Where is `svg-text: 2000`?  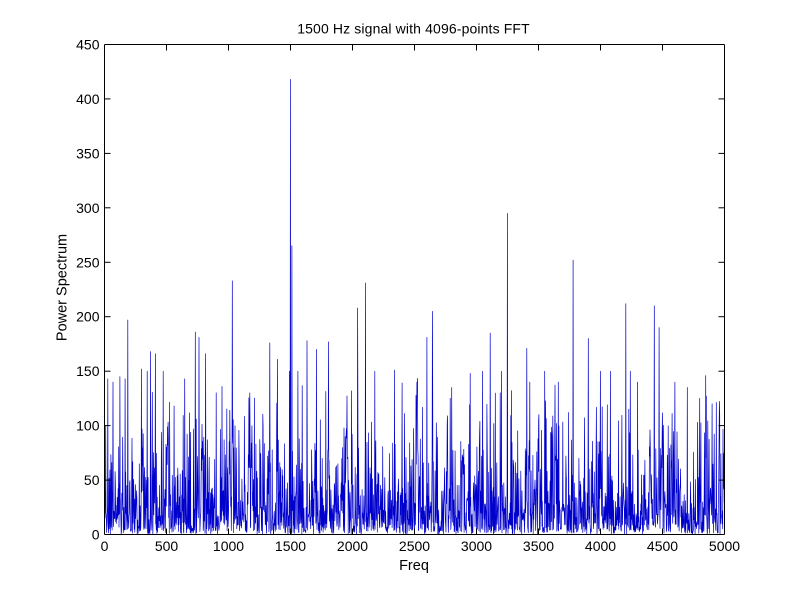
svg-text: 2000 is located at coordinates (352, 546).